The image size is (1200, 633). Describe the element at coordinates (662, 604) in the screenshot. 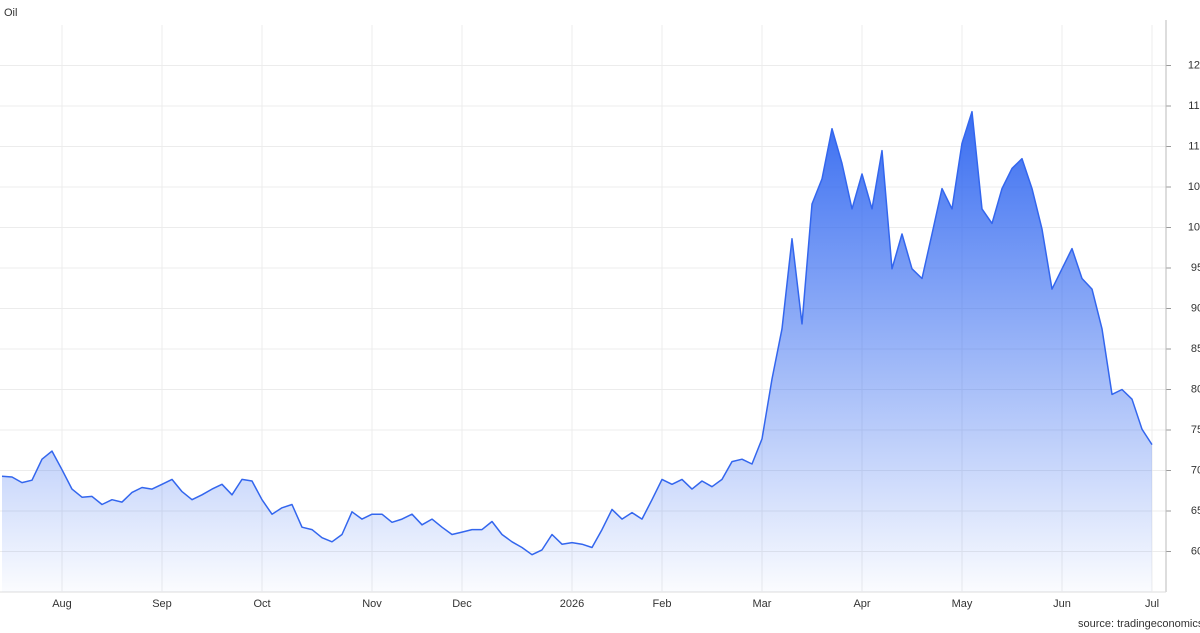

I see `x-tick-label: Feb` at that location.